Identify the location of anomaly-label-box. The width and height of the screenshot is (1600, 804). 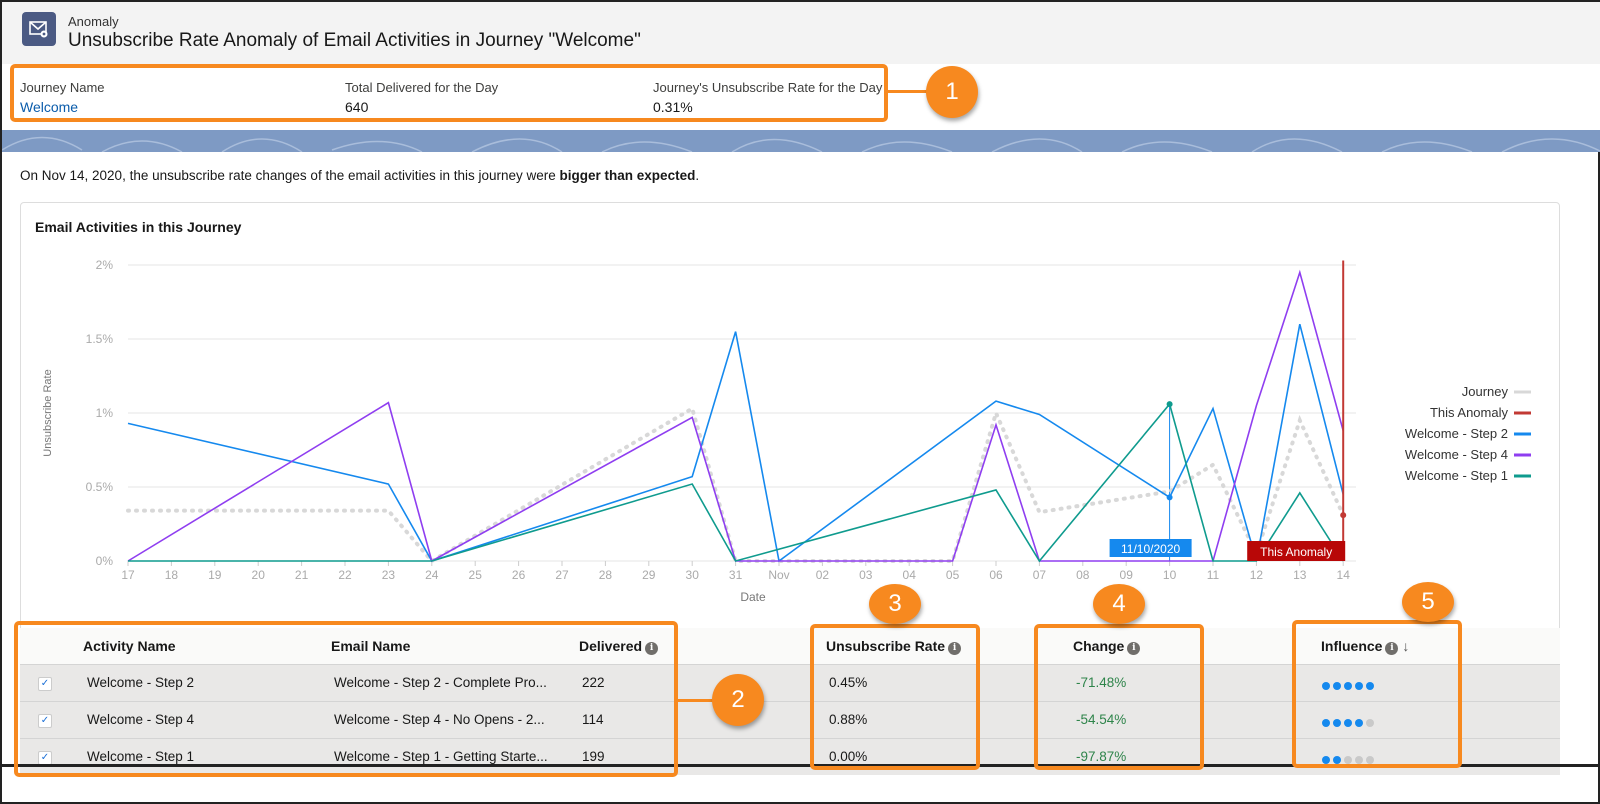
(1296, 551).